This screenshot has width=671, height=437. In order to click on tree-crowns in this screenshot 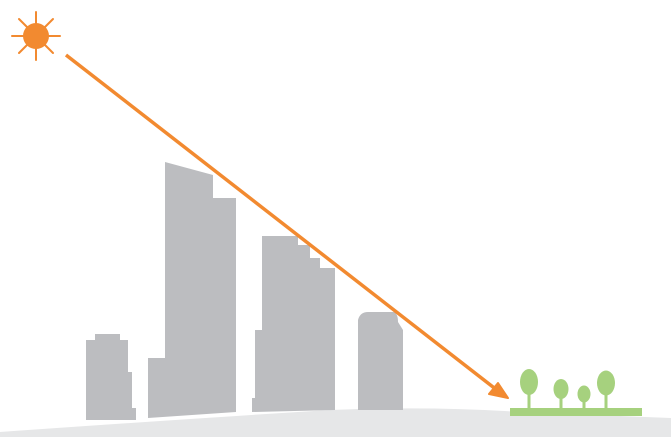, I will do `click(567, 386)`.